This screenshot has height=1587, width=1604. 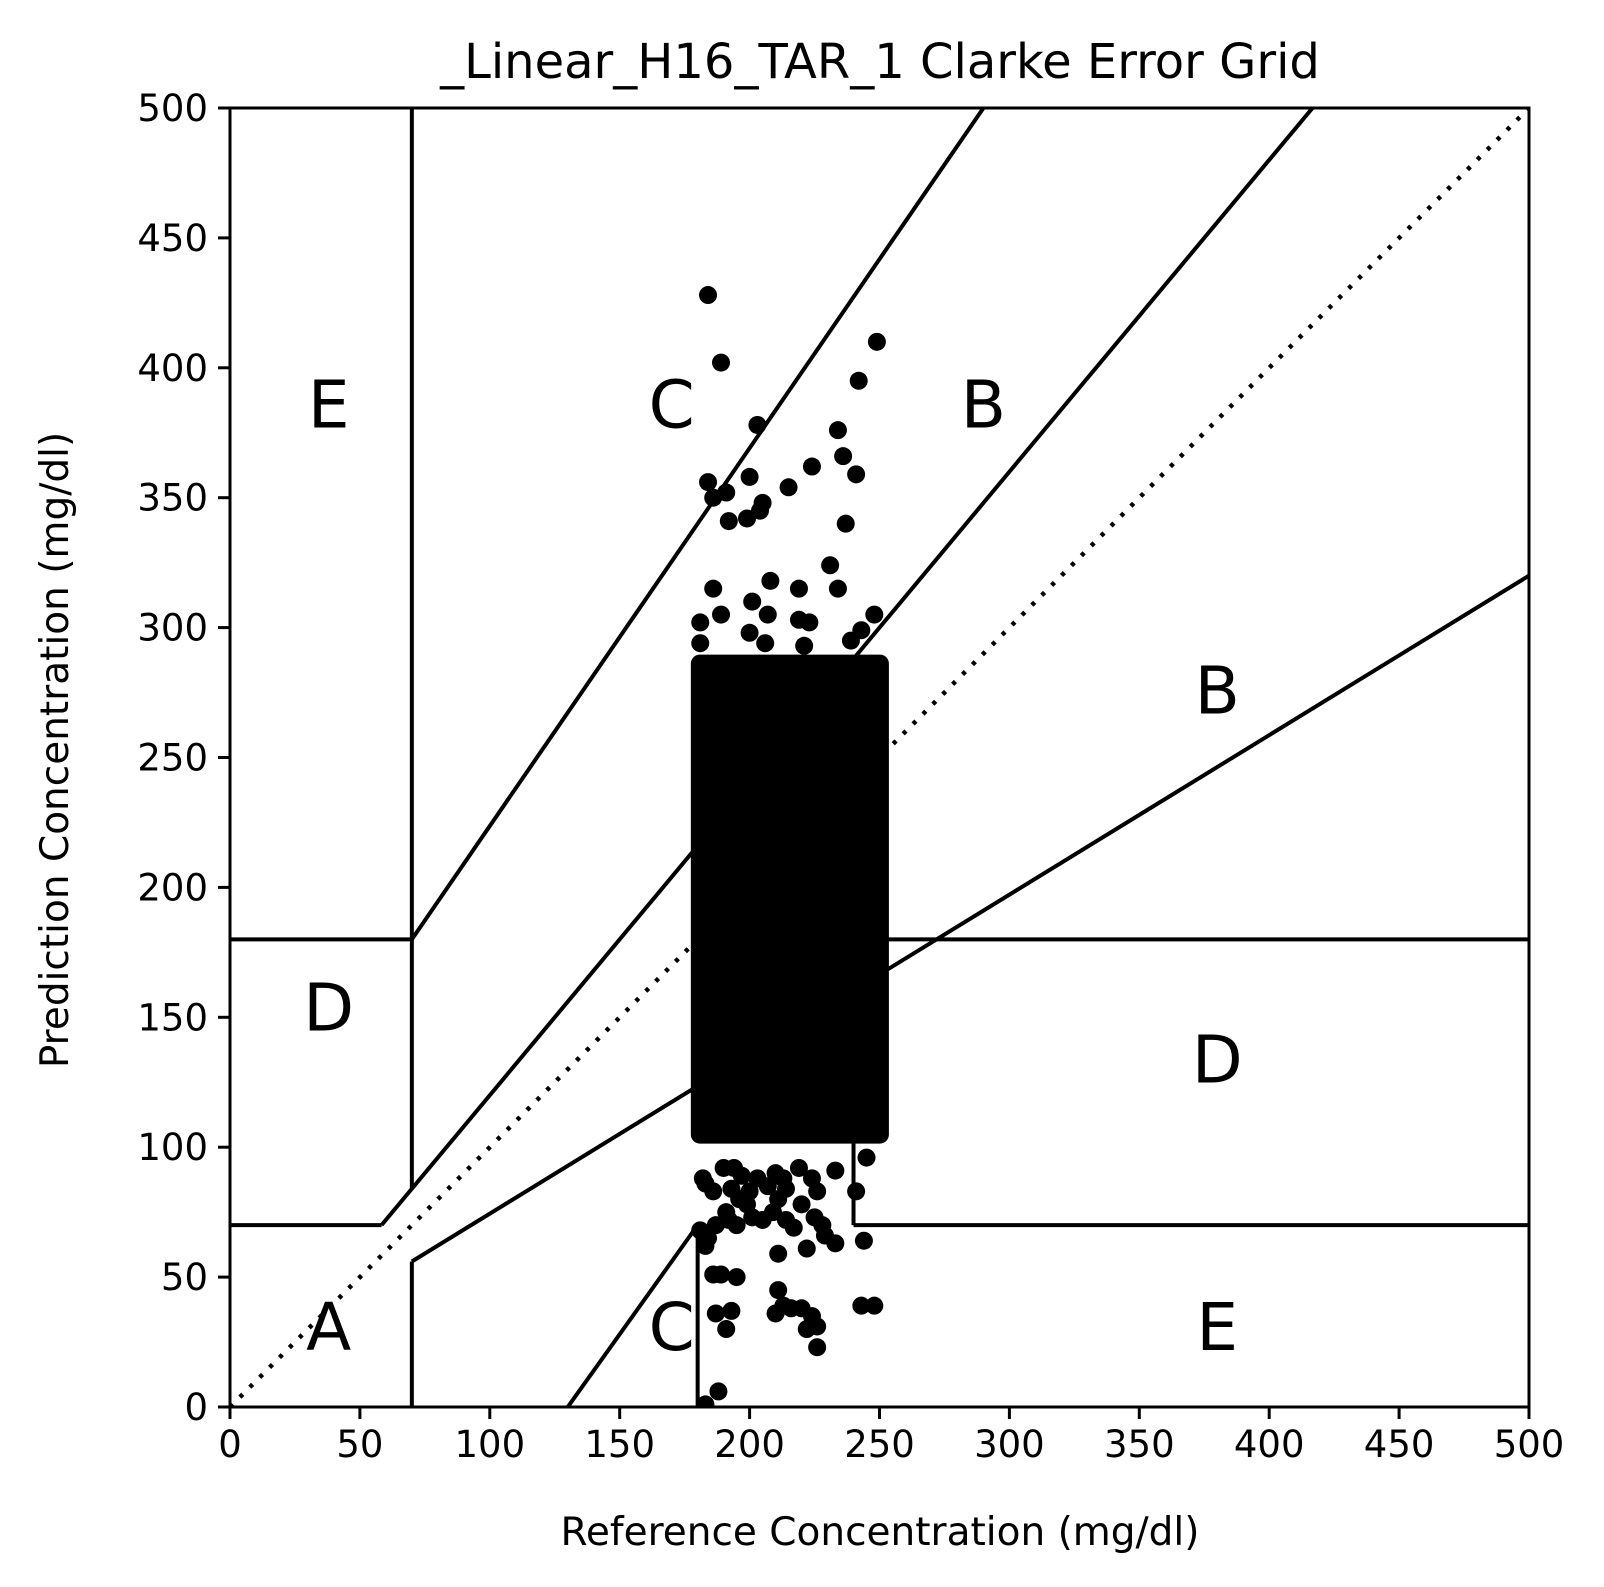 I want to click on chart-title: _Linear_H16_TAR_1 Clarke Error Grid, so click(x=879, y=62).